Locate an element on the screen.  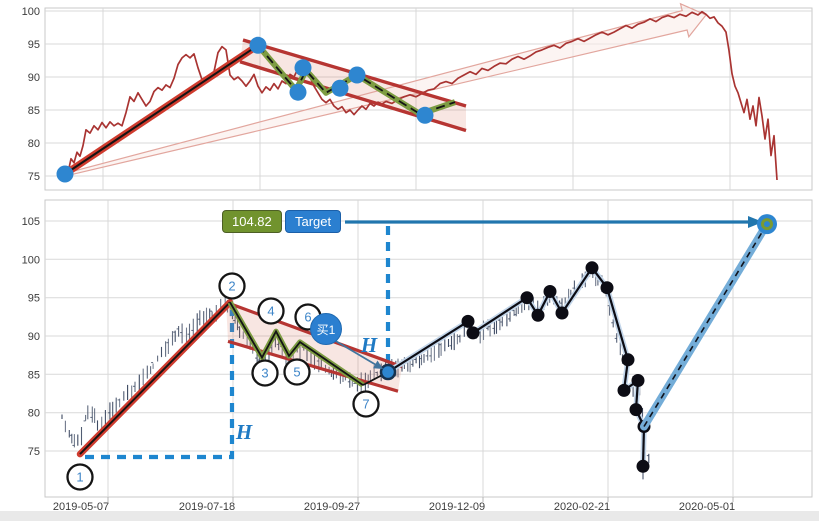
pivot-number-label: 1 is located at coordinates (79, 477).